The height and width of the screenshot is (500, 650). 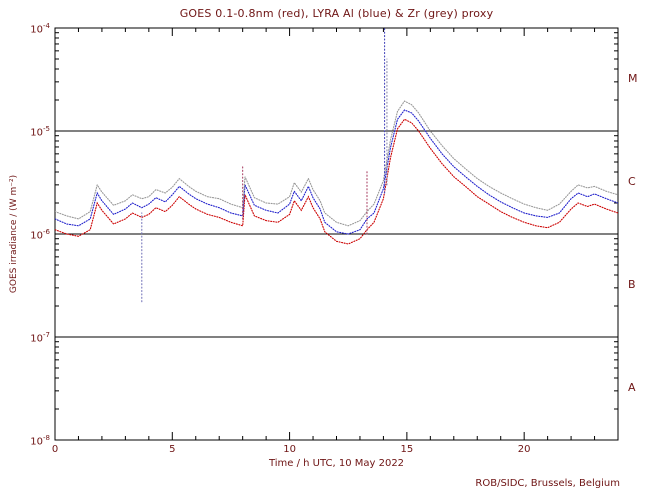 I want to click on y-tick-label: 10⁻⁷, so click(x=40, y=338).